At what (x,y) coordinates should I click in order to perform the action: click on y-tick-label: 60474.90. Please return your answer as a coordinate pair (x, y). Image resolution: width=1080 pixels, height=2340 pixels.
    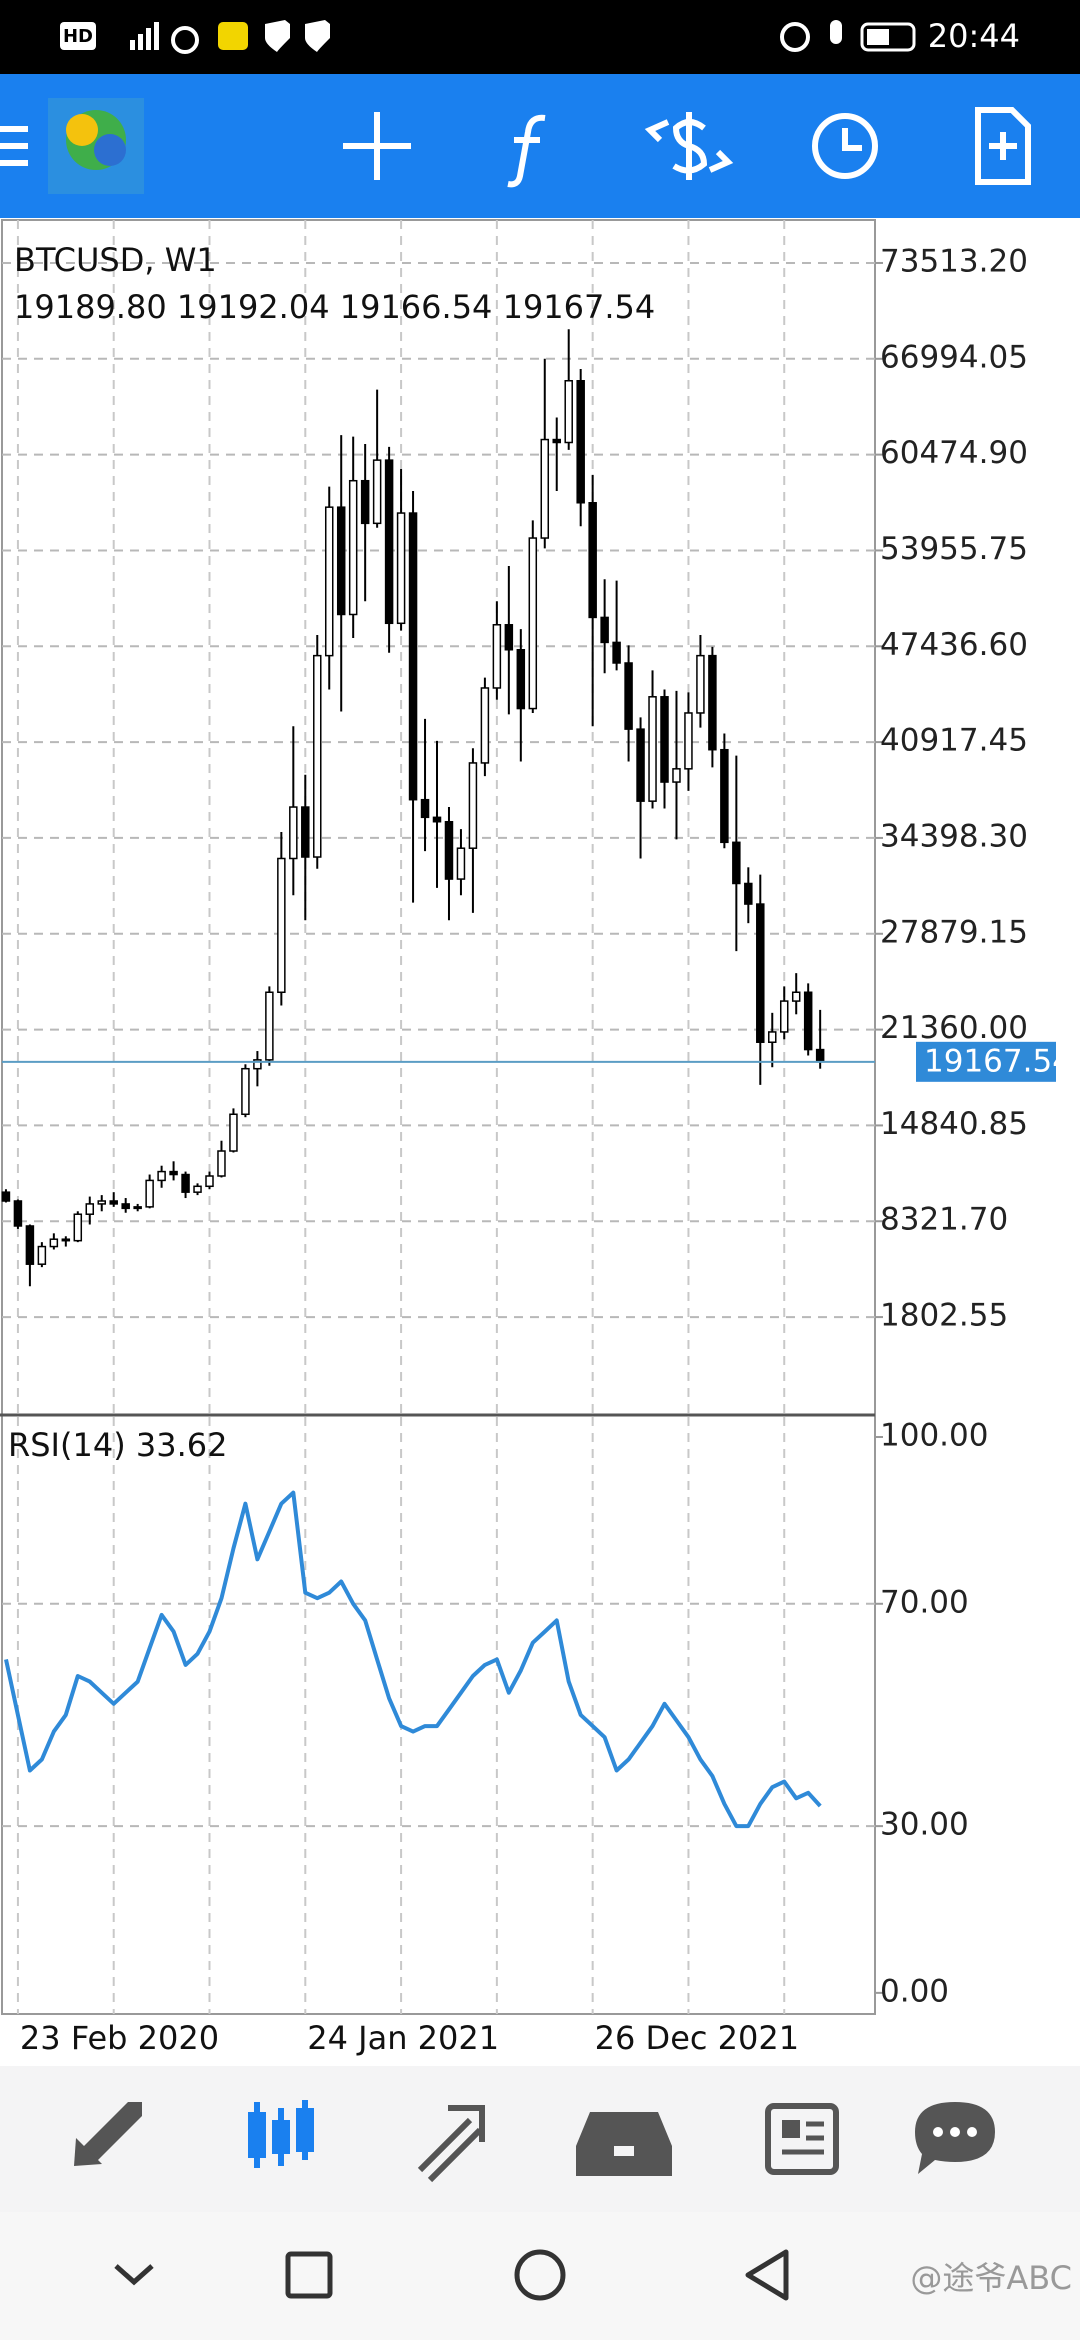
    Looking at the image, I should click on (954, 453).